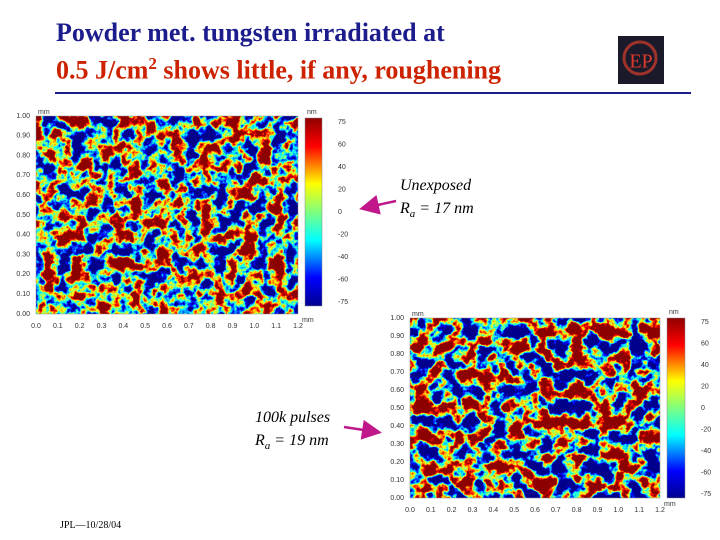  I want to click on annotation: 100k pulses Ra = 19 nm, so click(292, 432).